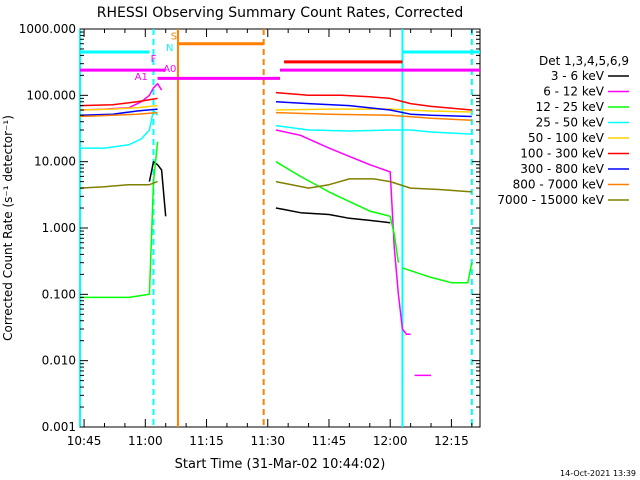 This screenshot has height=480, width=640. What do you see at coordinates (390, 441) in the screenshot?
I see `x-tick-label: 12:00` at bounding box center [390, 441].